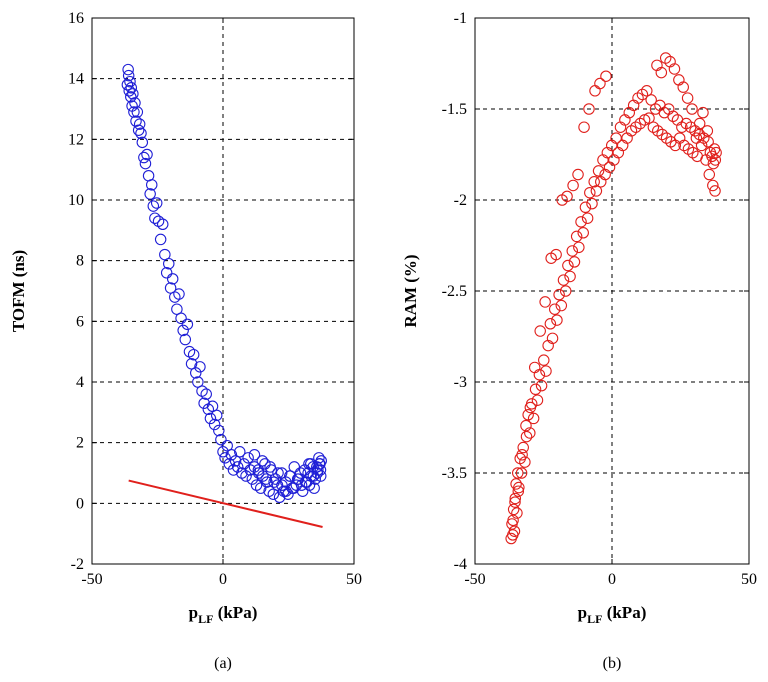  I want to click on panel-caption: (b), so click(612, 663).